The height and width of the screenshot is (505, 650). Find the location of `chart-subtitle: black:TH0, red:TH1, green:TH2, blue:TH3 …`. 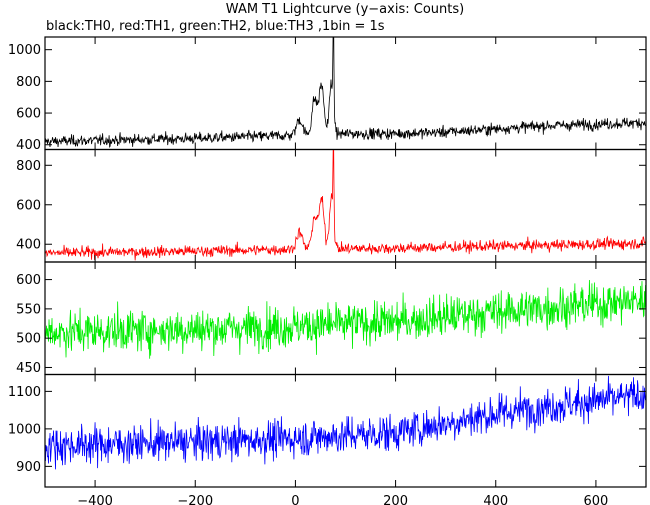

chart-subtitle: black:TH0, red:TH1, green:TH2, blue:TH3 … is located at coordinates (215, 26).